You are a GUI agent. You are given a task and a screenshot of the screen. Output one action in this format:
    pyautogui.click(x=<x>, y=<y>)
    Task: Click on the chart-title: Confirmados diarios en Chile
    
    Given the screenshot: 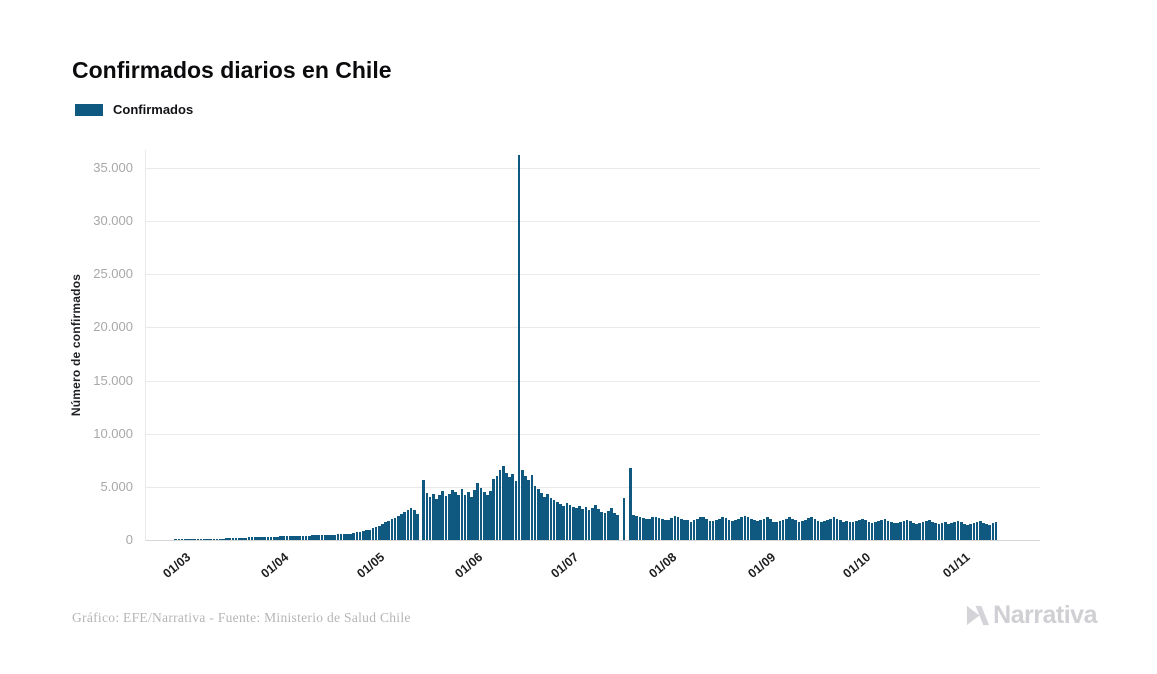 What is the action you would take?
    pyautogui.click(x=232, y=70)
    